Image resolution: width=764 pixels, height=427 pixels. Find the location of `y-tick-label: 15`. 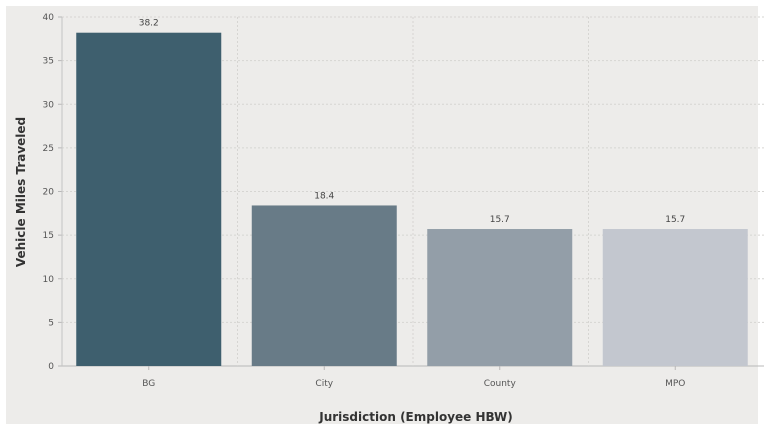

y-tick-label: 15 is located at coordinates (48, 236).